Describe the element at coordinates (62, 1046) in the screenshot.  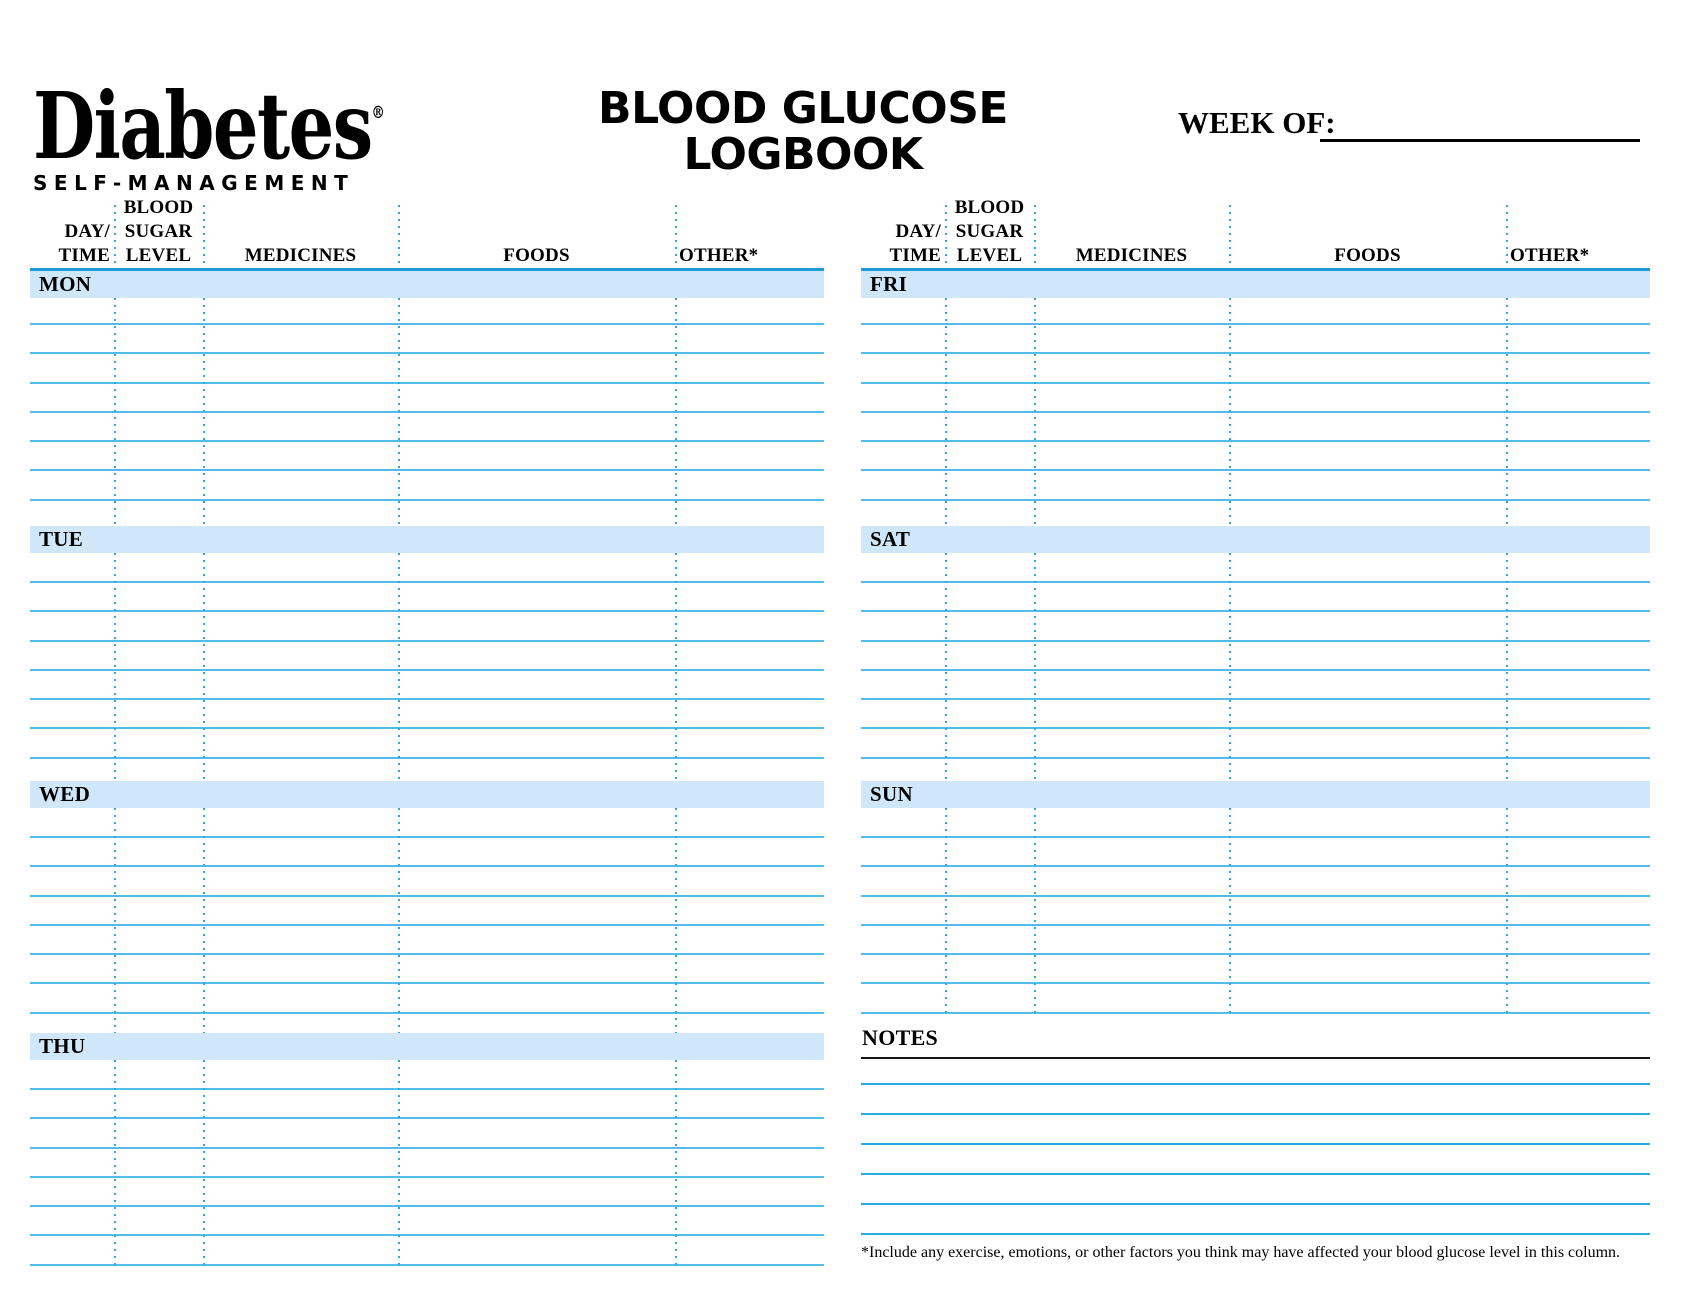
I see `day-label-thu: THU` at that location.